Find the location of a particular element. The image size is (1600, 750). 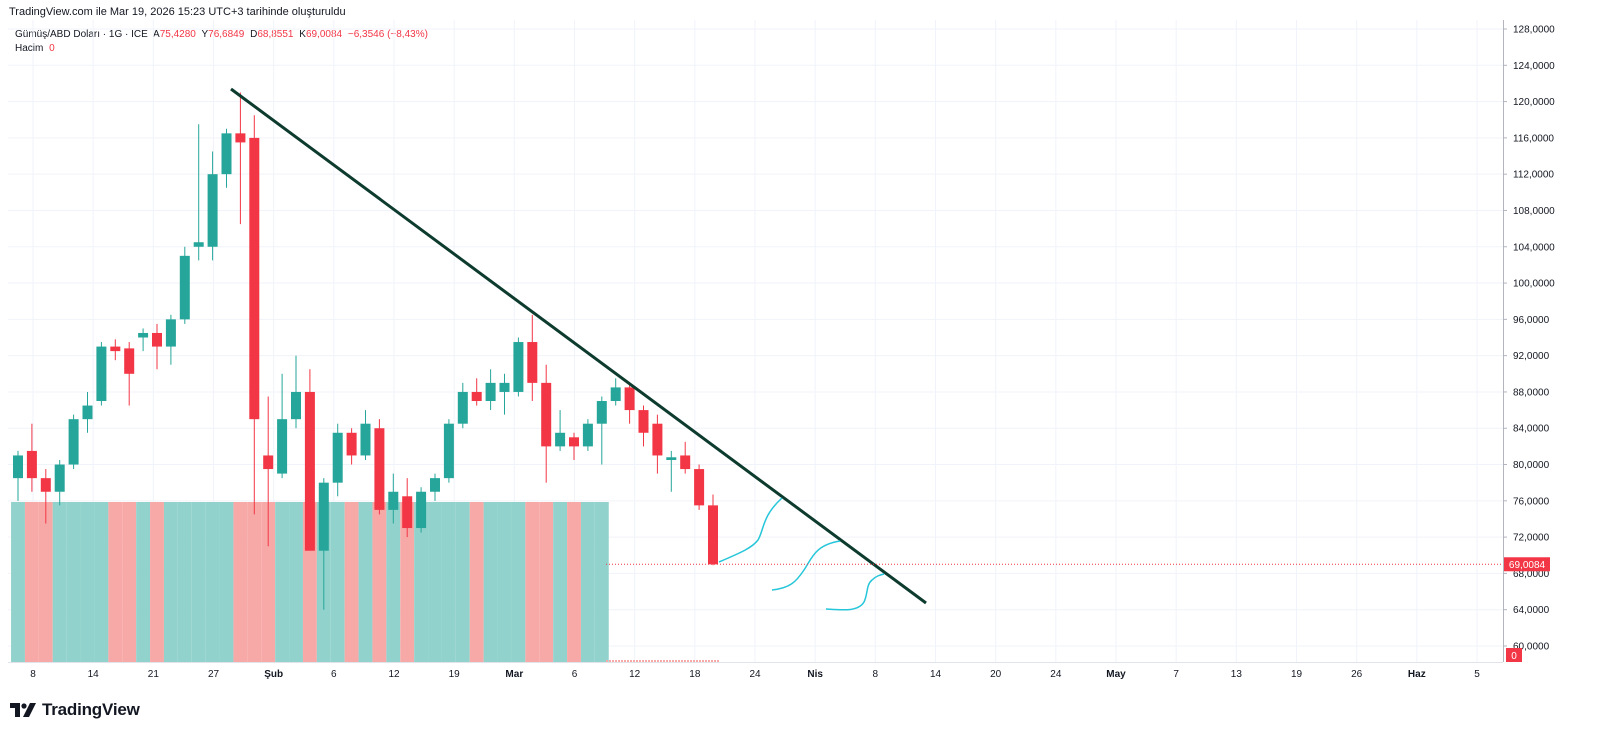

symbol-name: Gümüş/ABD Doları · 1G · ICE is located at coordinates (81, 34).